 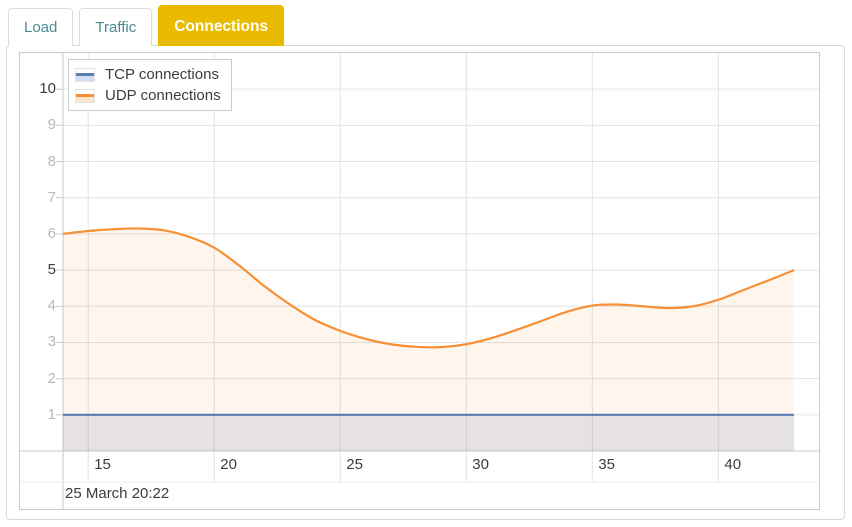 What do you see at coordinates (228, 464) in the screenshot?
I see `x-tick-label: 20` at bounding box center [228, 464].